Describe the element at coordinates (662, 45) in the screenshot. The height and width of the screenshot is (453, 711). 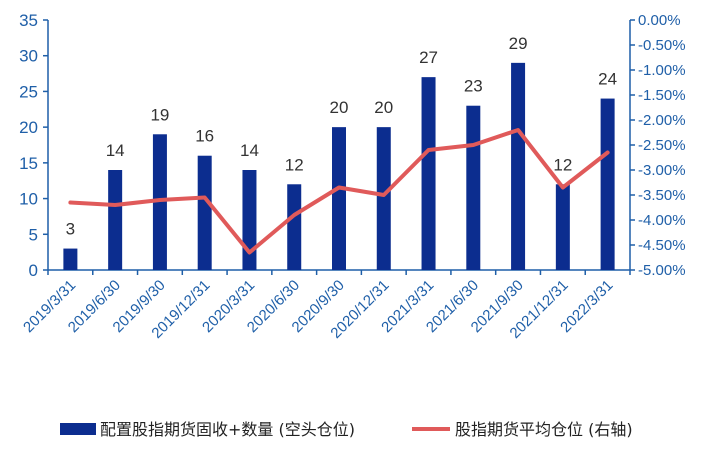
I see `right-tick-label: -0.50%` at that location.